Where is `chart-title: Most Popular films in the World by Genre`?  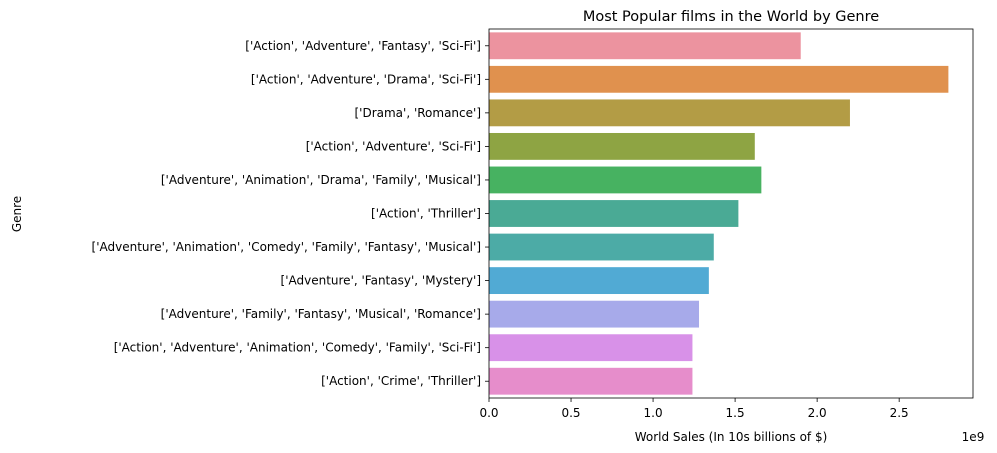 chart-title: Most Popular films in the World by Genre is located at coordinates (731, 17).